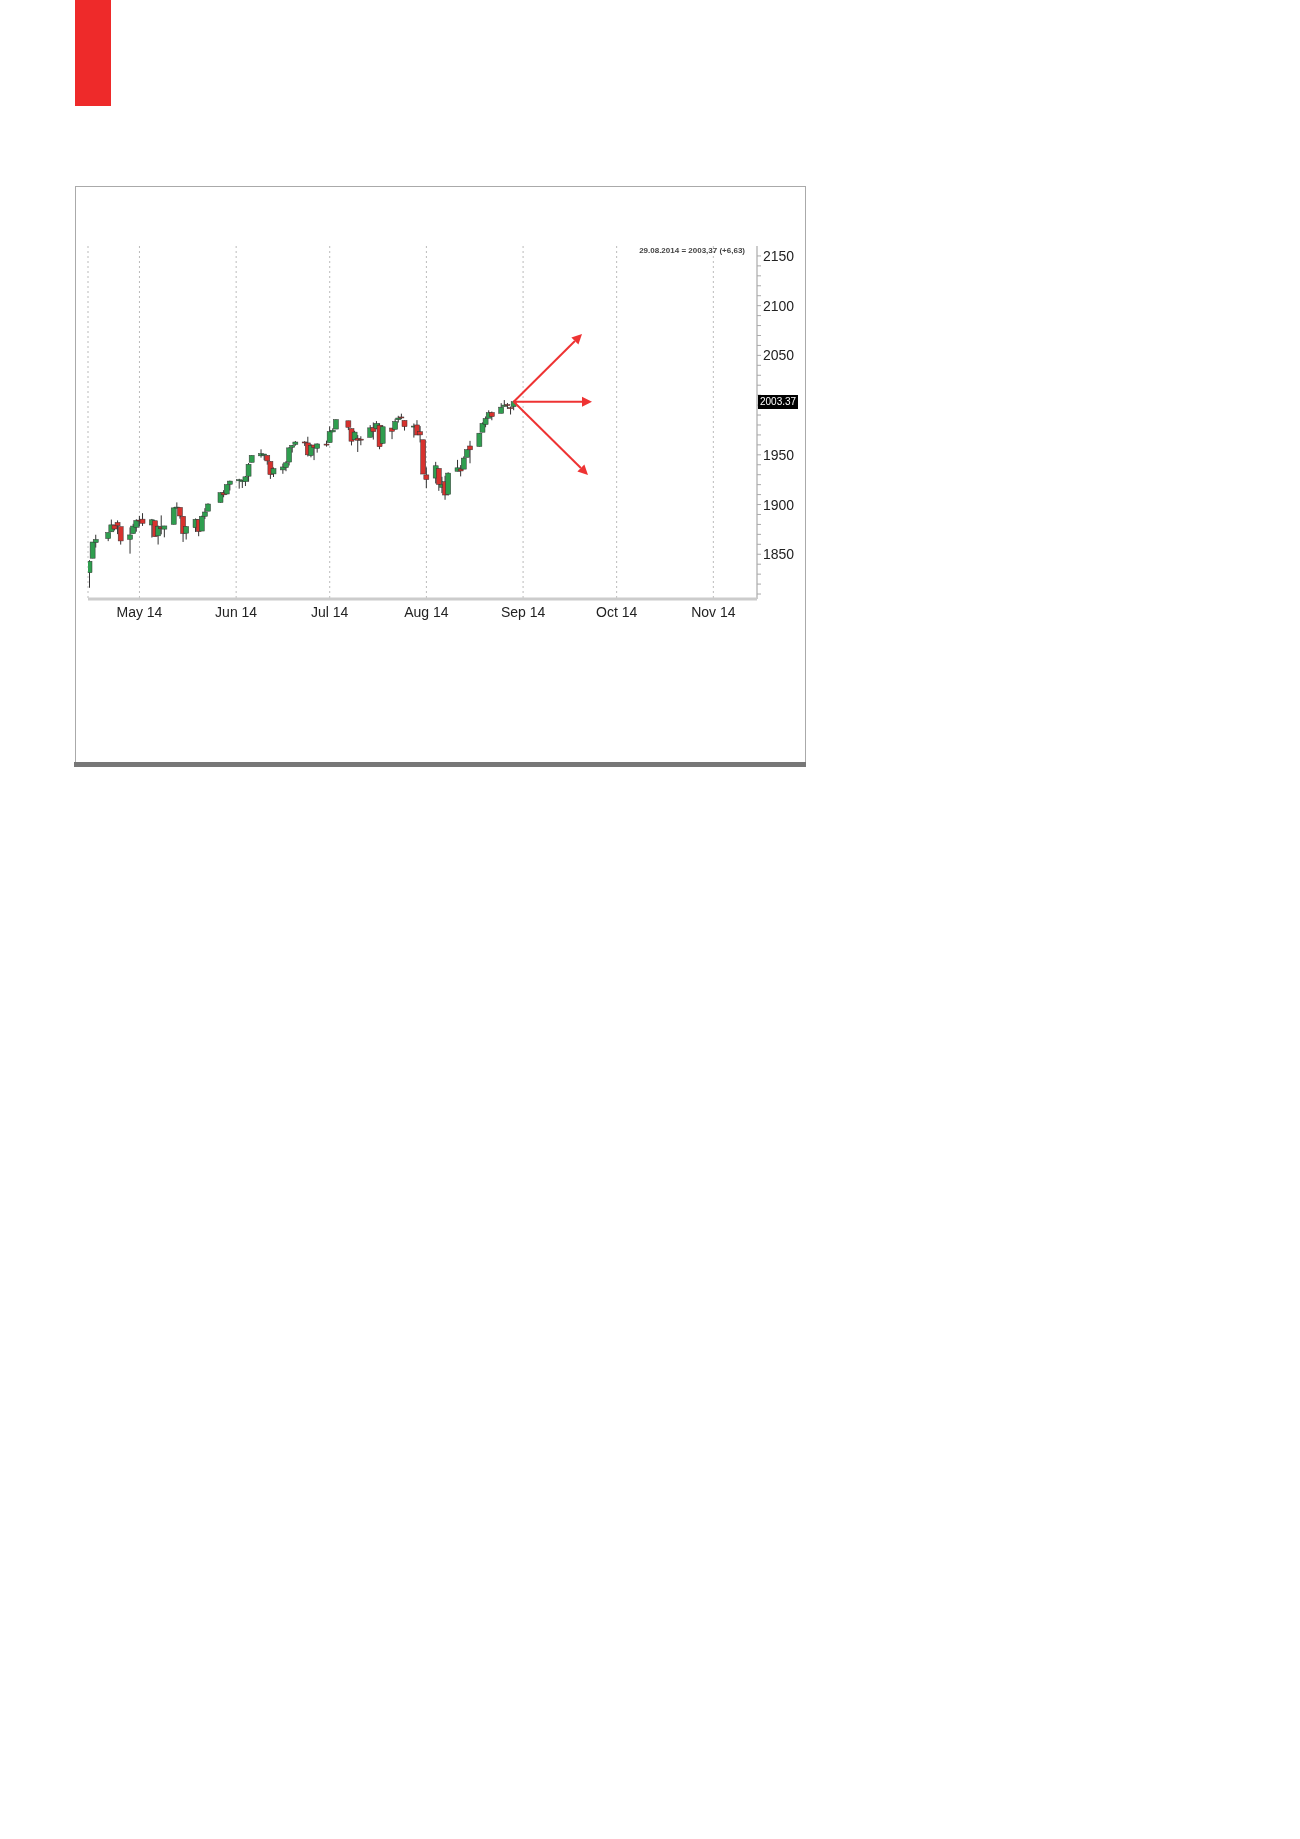  What do you see at coordinates (779, 355) in the screenshot?
I see `y-tick-label: 2050` at bounding box center [779, 355].